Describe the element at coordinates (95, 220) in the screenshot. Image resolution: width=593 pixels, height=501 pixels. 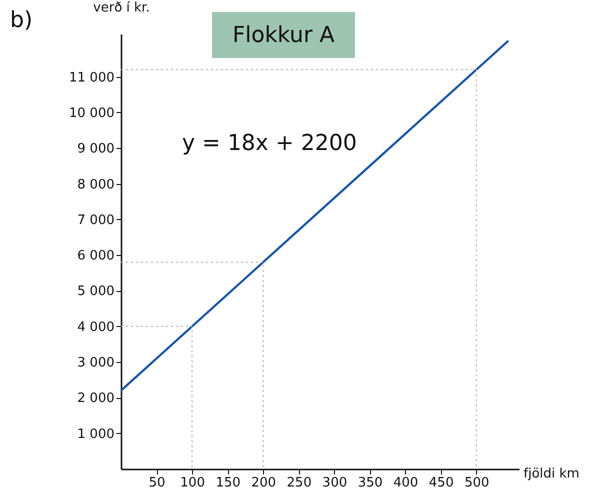
I see `y-tick-label: 7 000` at that location.